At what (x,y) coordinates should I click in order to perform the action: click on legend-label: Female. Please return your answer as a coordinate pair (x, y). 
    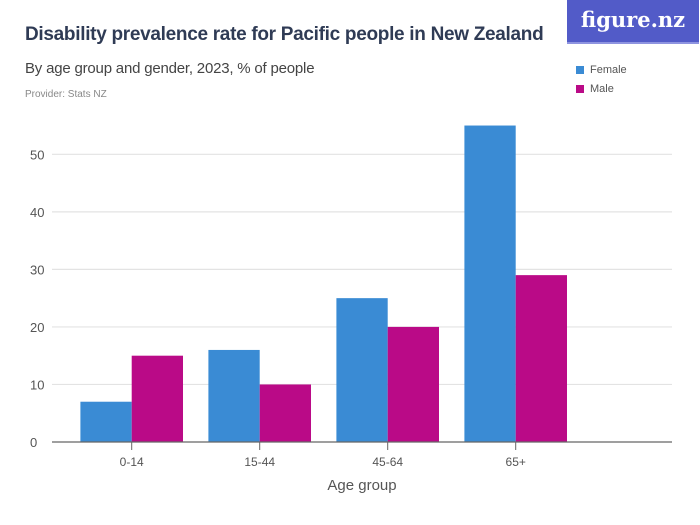
    Looking at the image, I should click on (608, 69).